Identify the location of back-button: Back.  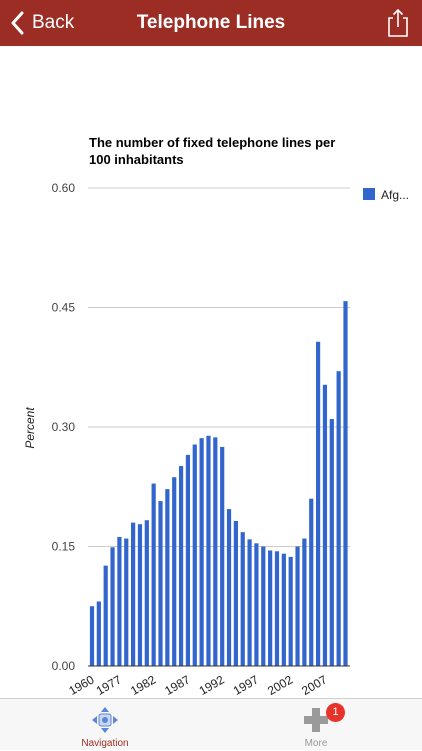
(42, 23).